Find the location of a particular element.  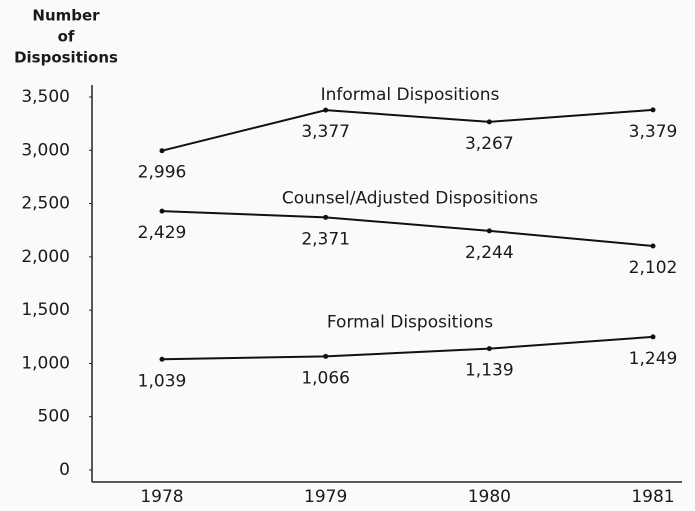

data-label: 1,139 is located at coordinates (489, 371).